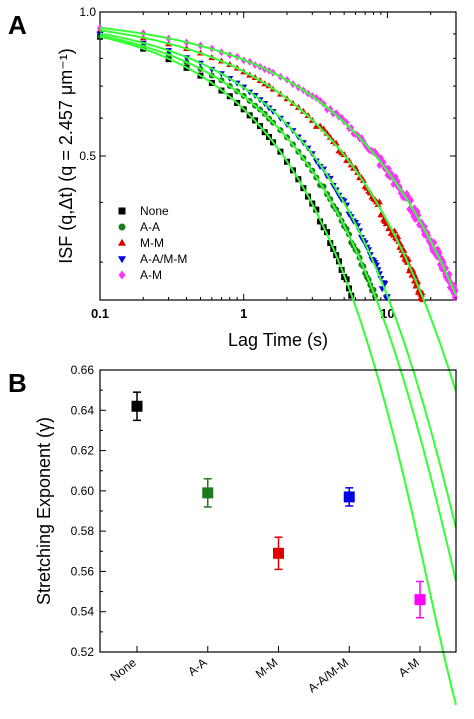  Describe the element at coordinates (44, 511) in the screenshot. I see `gamma-y-axis-title: Stretching Exponent (γ)` at that location.